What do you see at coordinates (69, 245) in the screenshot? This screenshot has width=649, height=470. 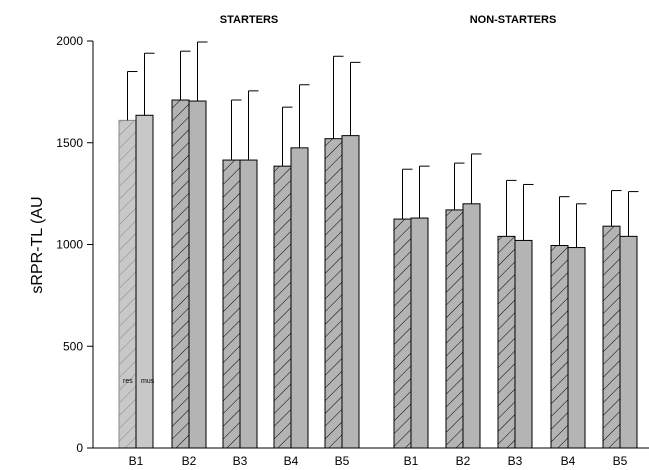 I see `y-tick-label: 1000` at bounding box center [69, 245].